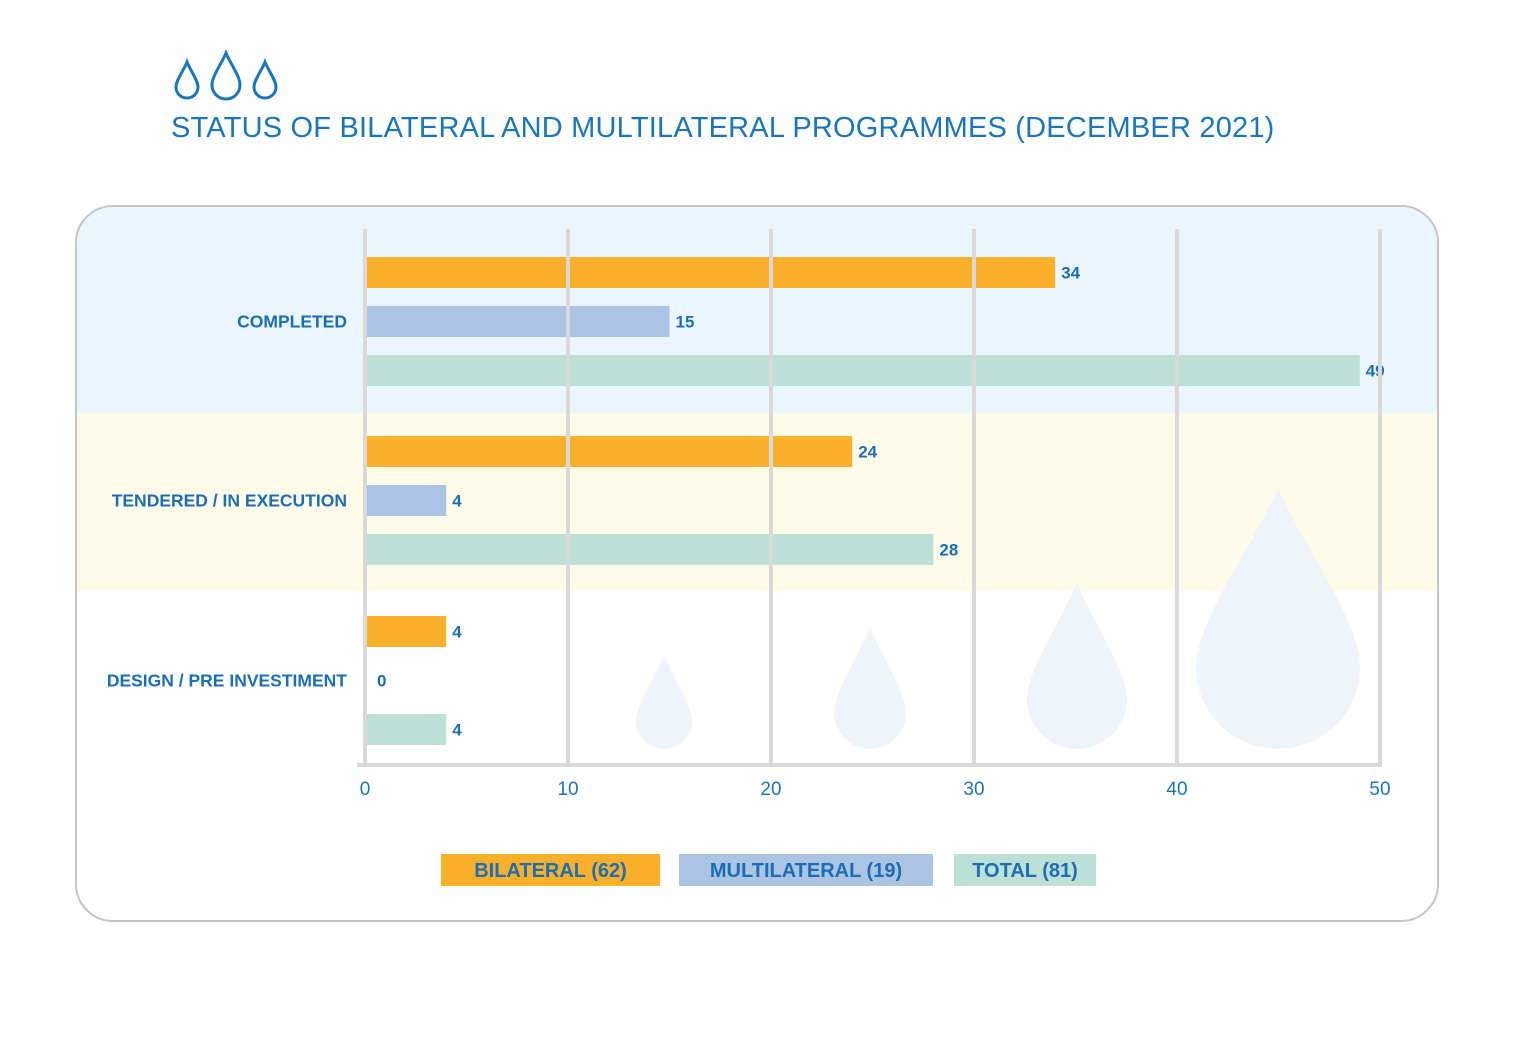 The height and width of the screenshot is (1043, 1536). I want to click on tick-label: 50, so click(1379, 789).